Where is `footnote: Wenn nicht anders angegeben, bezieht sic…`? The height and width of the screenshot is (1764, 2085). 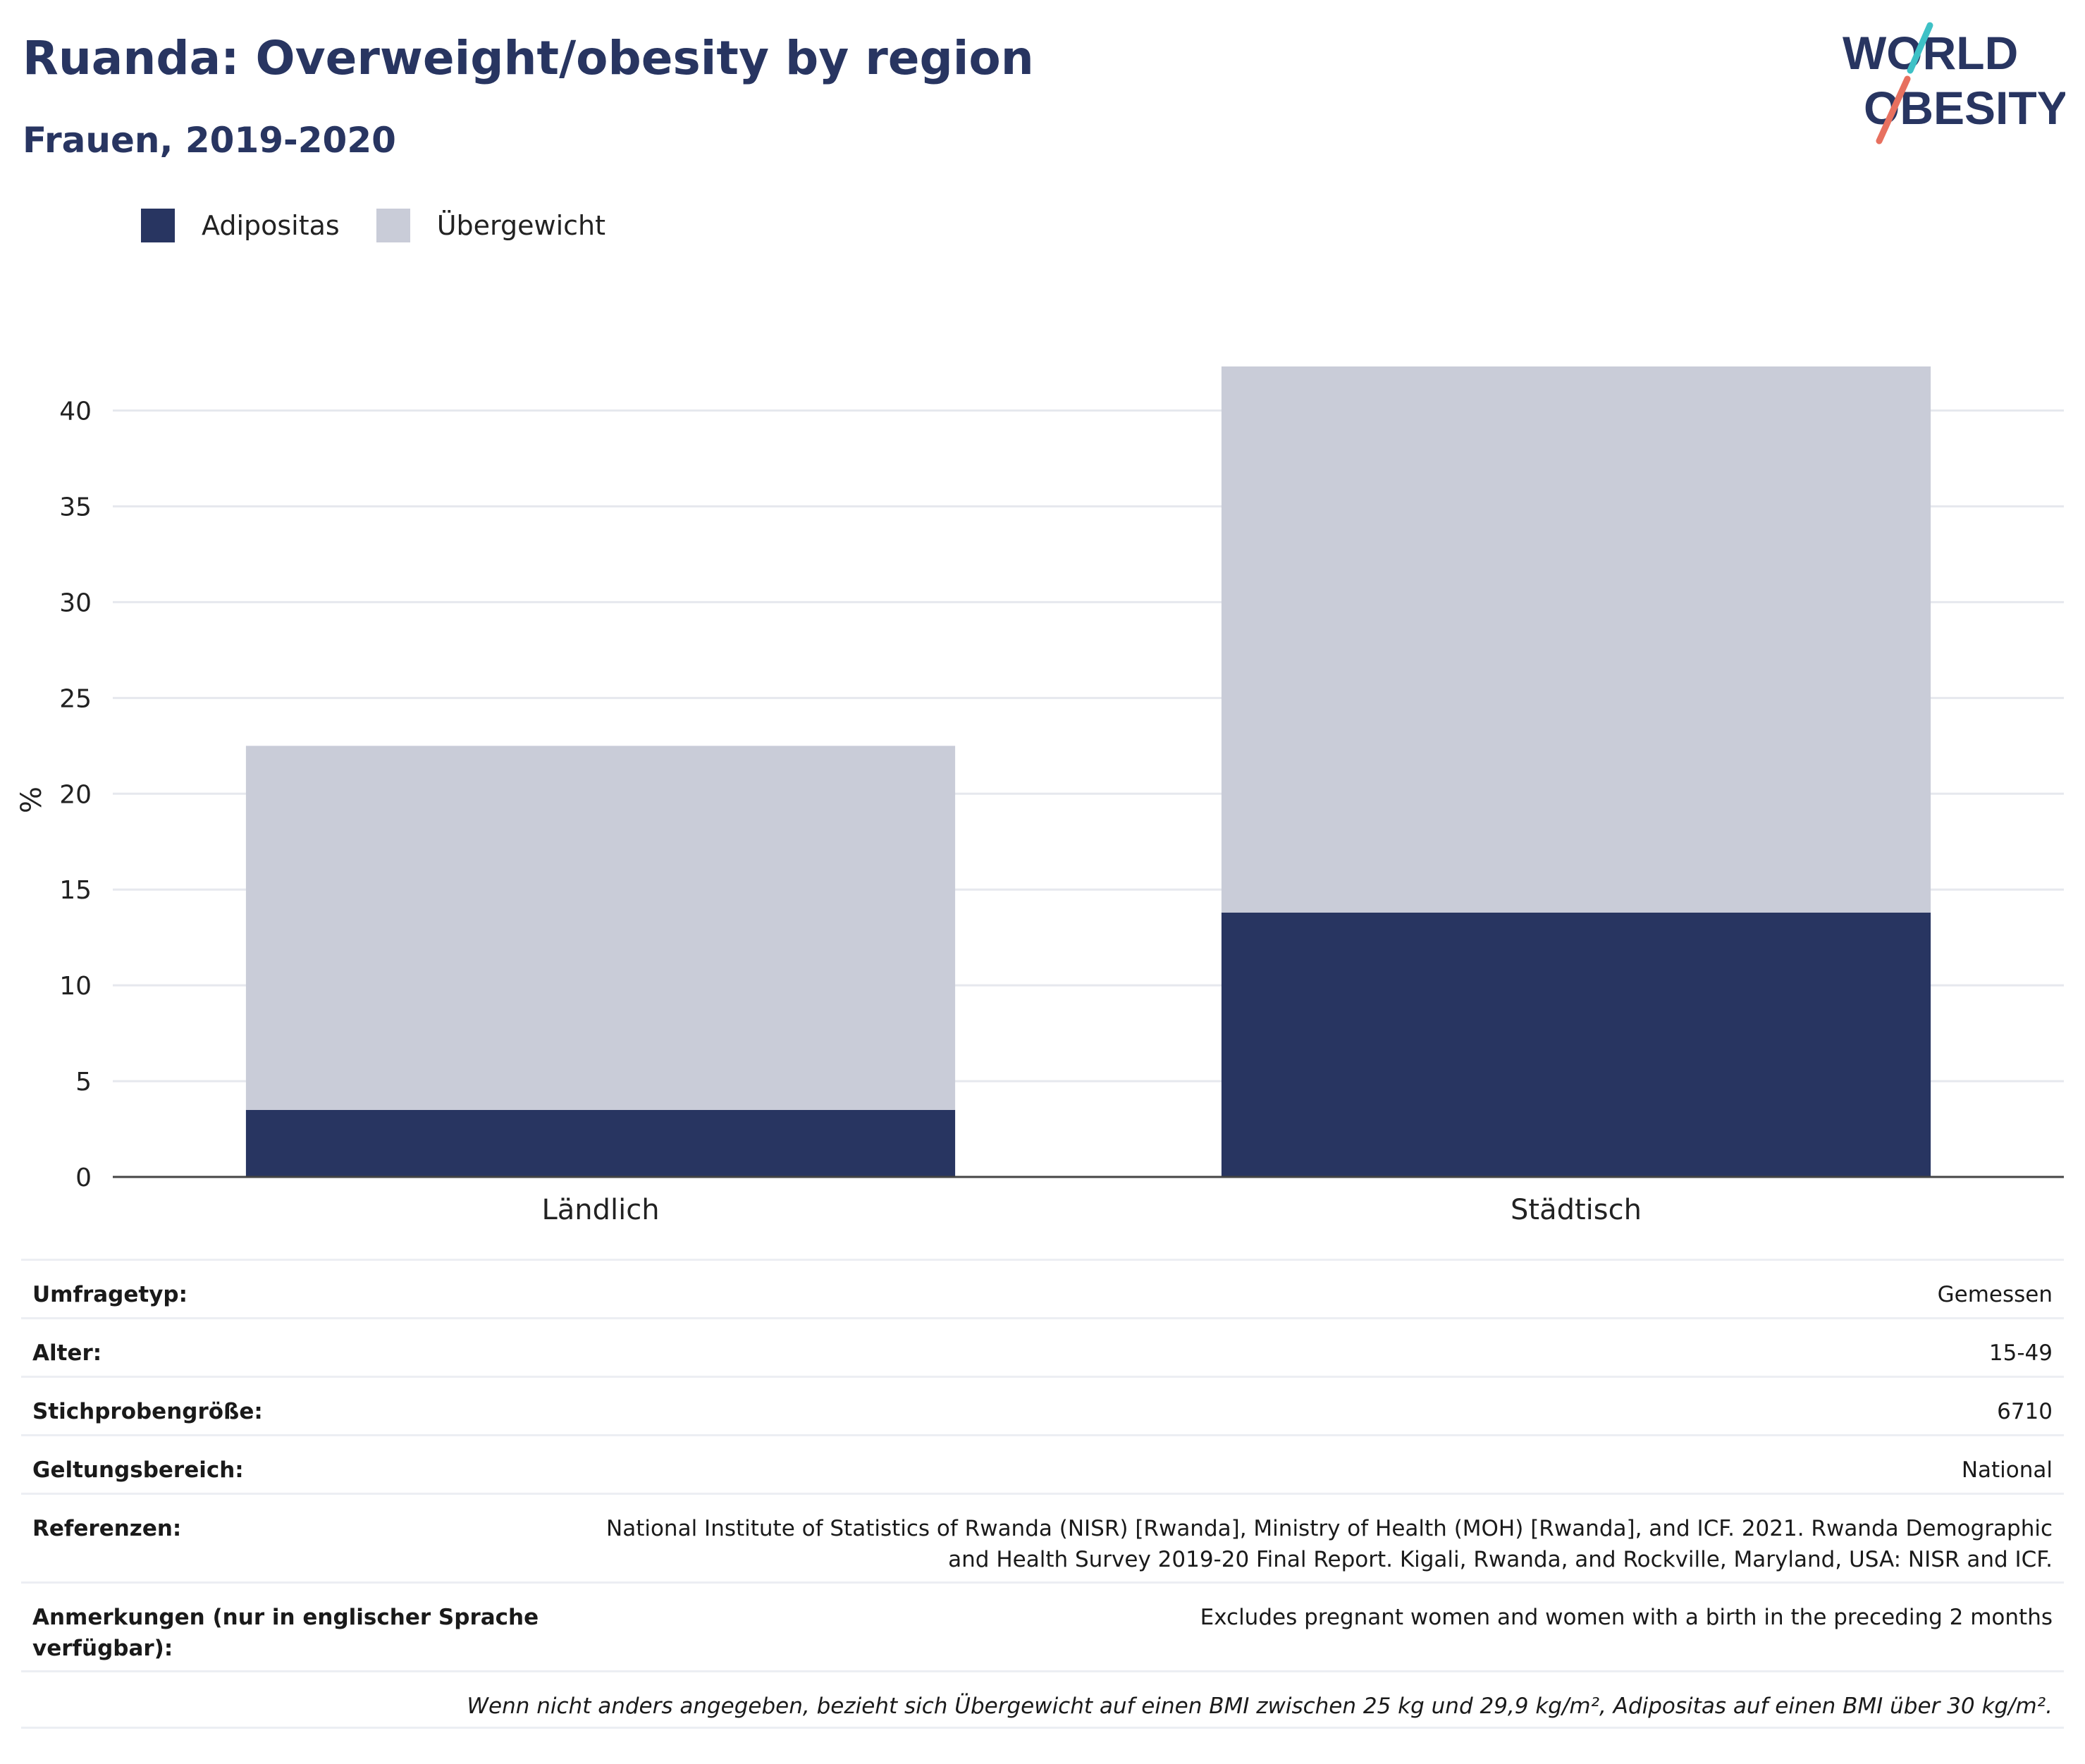
footnote: Wenn nicht anders angegeben, bezieht sic… is located at coordinates (1260, 1706).